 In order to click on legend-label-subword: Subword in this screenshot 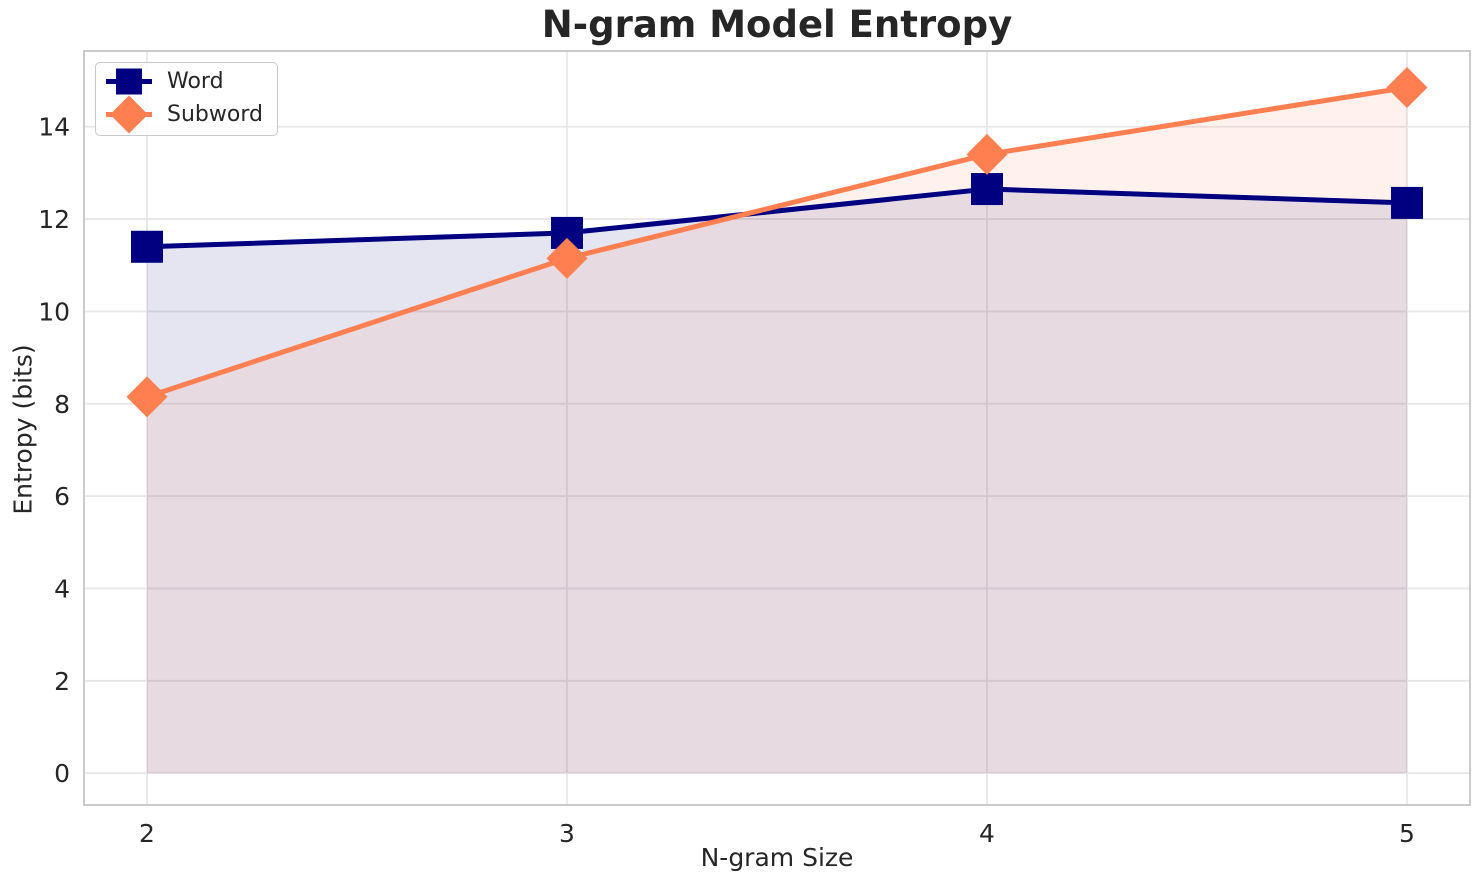, I will do `click(215, 114)`.